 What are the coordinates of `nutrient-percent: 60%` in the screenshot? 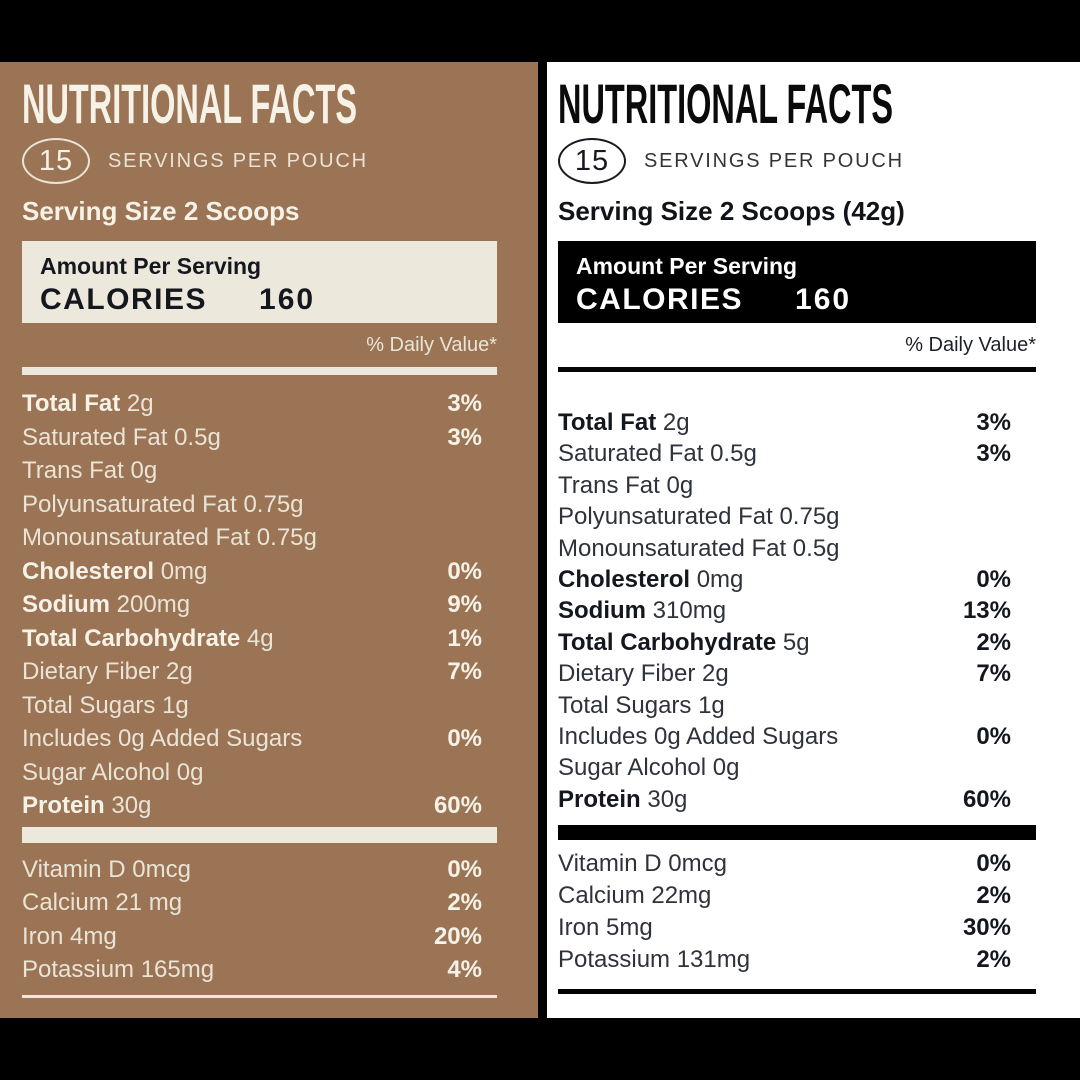 It's located at (986, 799).